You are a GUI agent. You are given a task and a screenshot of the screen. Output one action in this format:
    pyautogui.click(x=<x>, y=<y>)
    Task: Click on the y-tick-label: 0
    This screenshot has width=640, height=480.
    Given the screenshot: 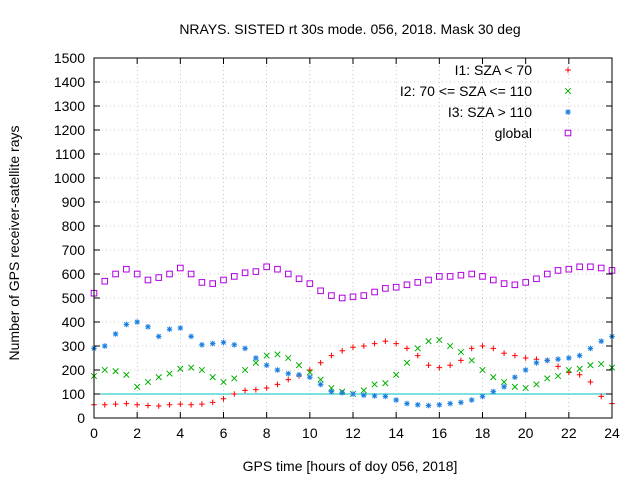 What is the action you would take?
    pyautogui.click(x=81, y=418)
    